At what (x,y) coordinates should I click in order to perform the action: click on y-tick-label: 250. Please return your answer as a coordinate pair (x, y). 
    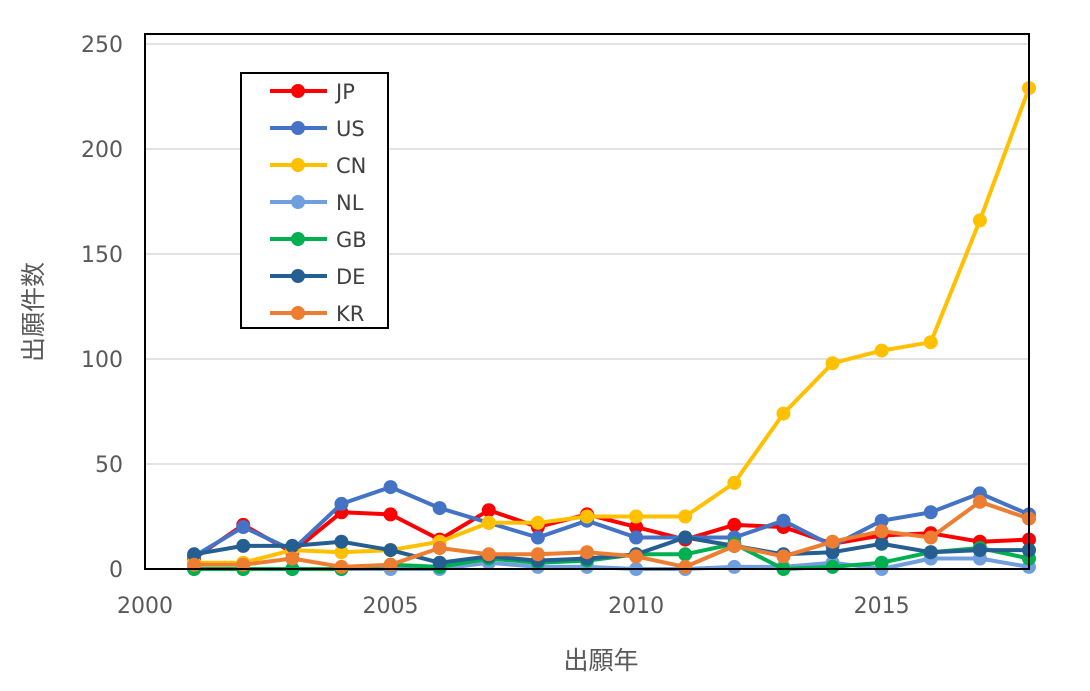
    Looking at the image, I should click on (102, 45).